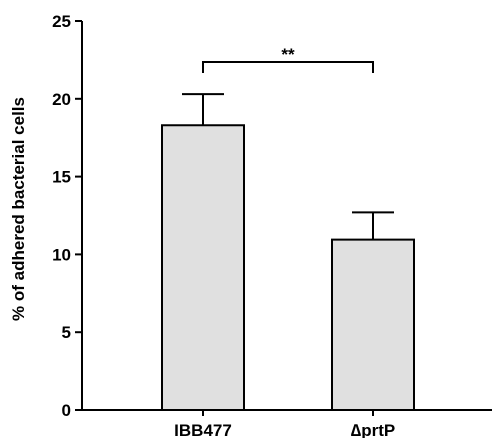 This screenshot has height=438, width=498. Describe the element at coordinates (61, 99) in the screenshot. I see `y-tick-label: 20` at that location.